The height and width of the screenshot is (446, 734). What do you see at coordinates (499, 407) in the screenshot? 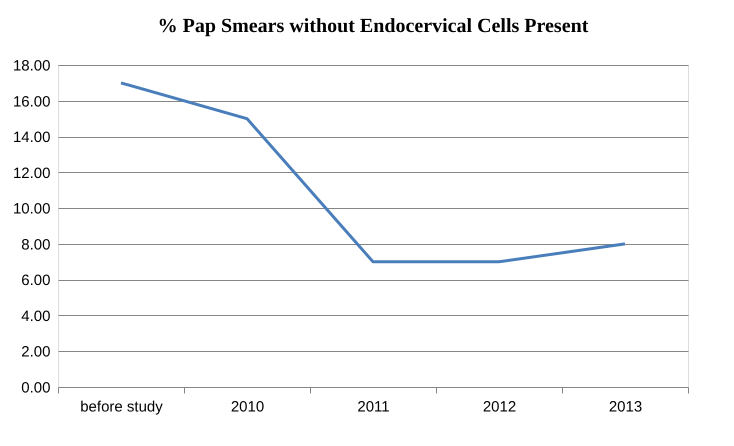
I see `x-tick-label: 2012` at bounding box center [499, 407].